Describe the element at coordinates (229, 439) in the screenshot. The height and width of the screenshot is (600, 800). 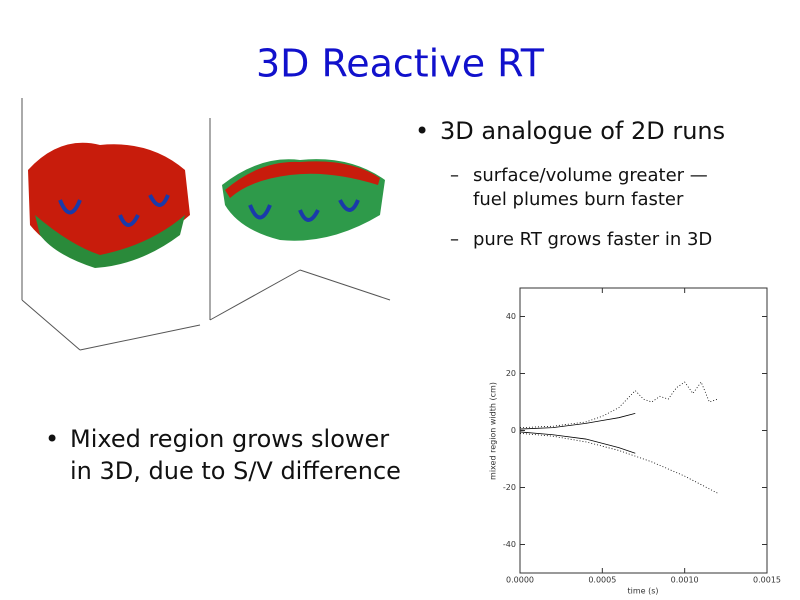
I see `bullet-text: Mixed region grows slower` at that location.